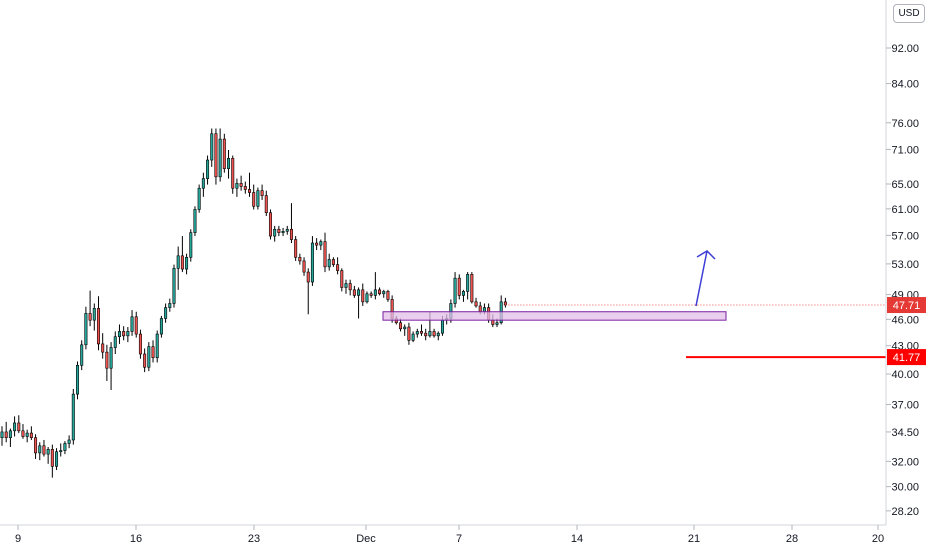 This screenshot has height=550, width=932. Describe the element at coordinates (705, 278) in the screenshot. I see `up-arrow-icon` at that location.